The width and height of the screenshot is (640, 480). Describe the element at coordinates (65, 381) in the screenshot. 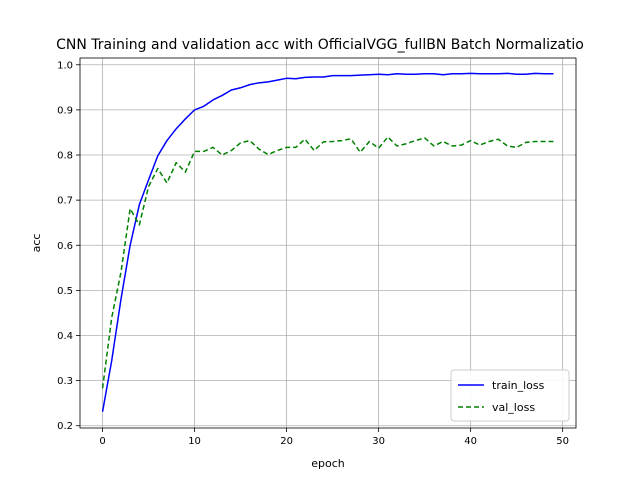

I see `y-tick-label: 0.3` at that location.